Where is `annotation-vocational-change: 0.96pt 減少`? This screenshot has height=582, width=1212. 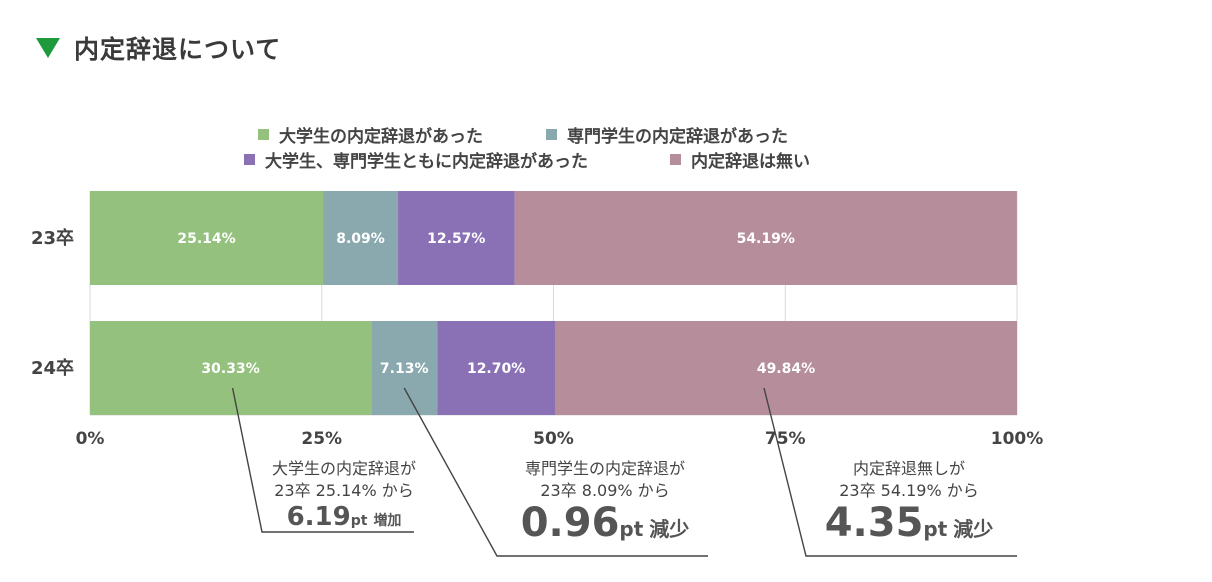
annotation-vocational-change: 0.96pt 減少 is located at coordinates (605, 527).